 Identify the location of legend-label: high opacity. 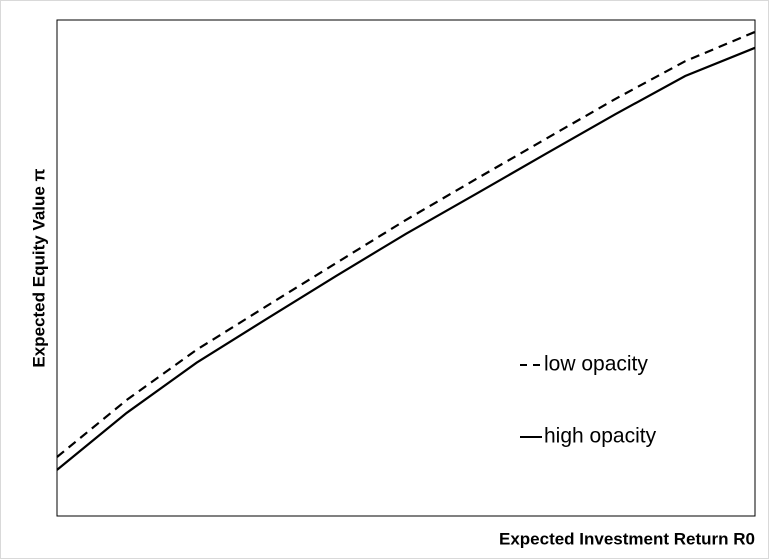
(600, 436).